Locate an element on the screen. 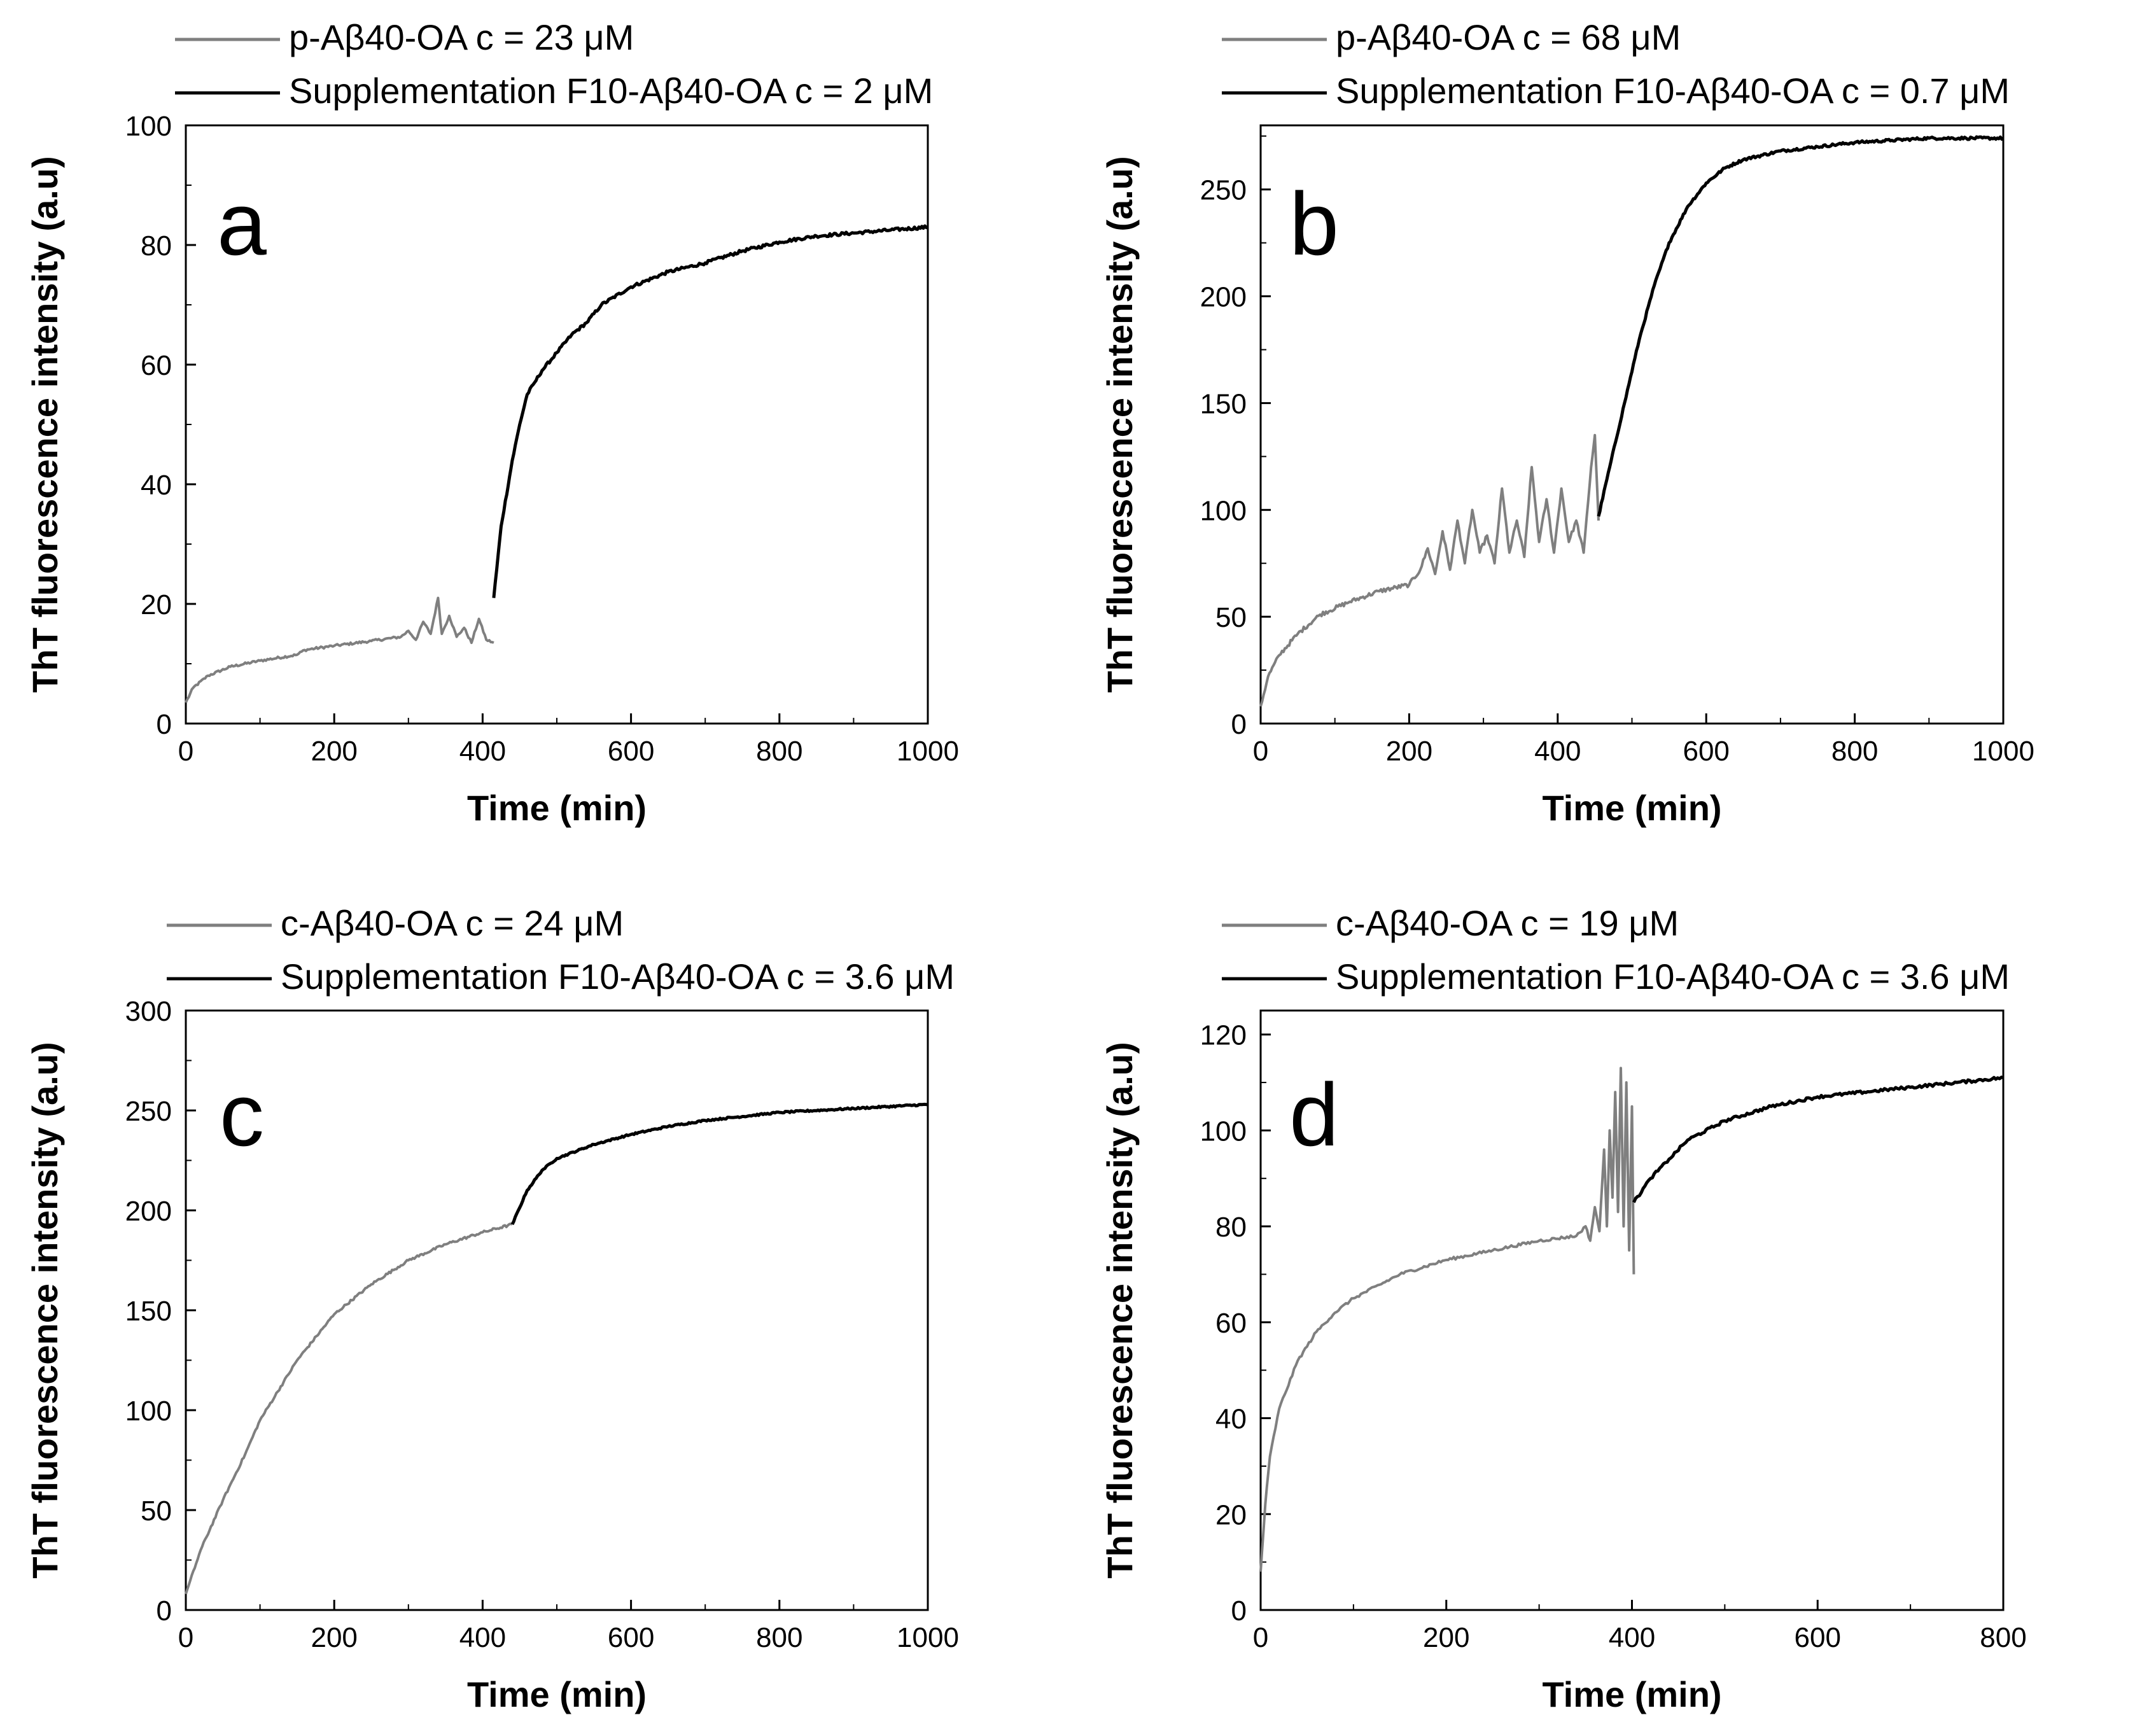 This screenshot has width=2142, height=1736. panel-letter: c is located at coordinates (242, 1115).